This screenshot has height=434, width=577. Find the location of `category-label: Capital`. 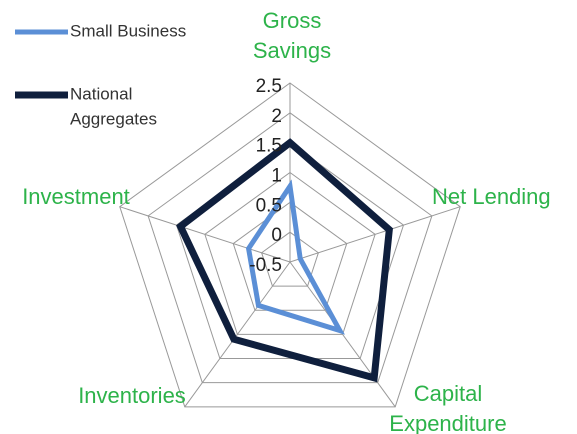

category-label: Capital is located at coordinates (448, 393).